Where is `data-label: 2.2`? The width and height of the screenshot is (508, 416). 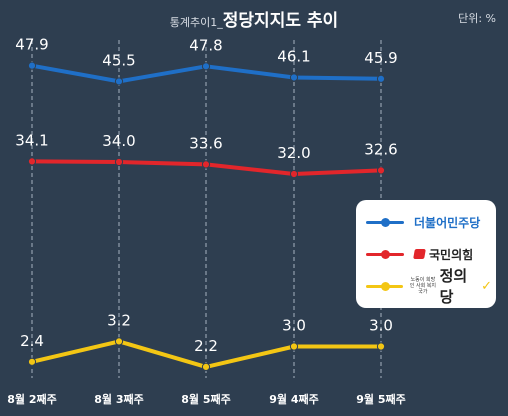
data-label: 2.2 is located at coordinates (206, 346).